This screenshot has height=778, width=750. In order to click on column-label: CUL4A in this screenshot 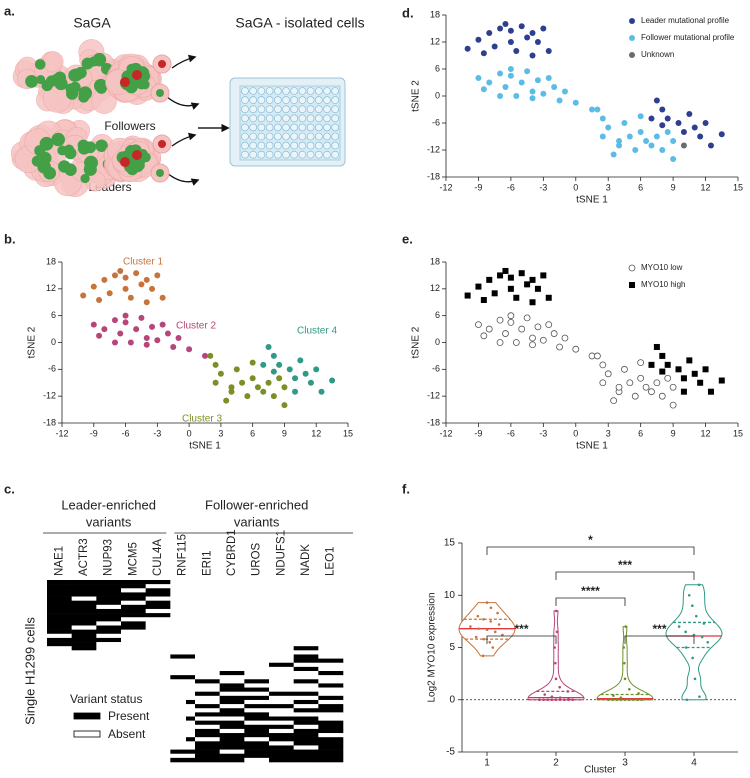, I will do `click(158, 557)`.